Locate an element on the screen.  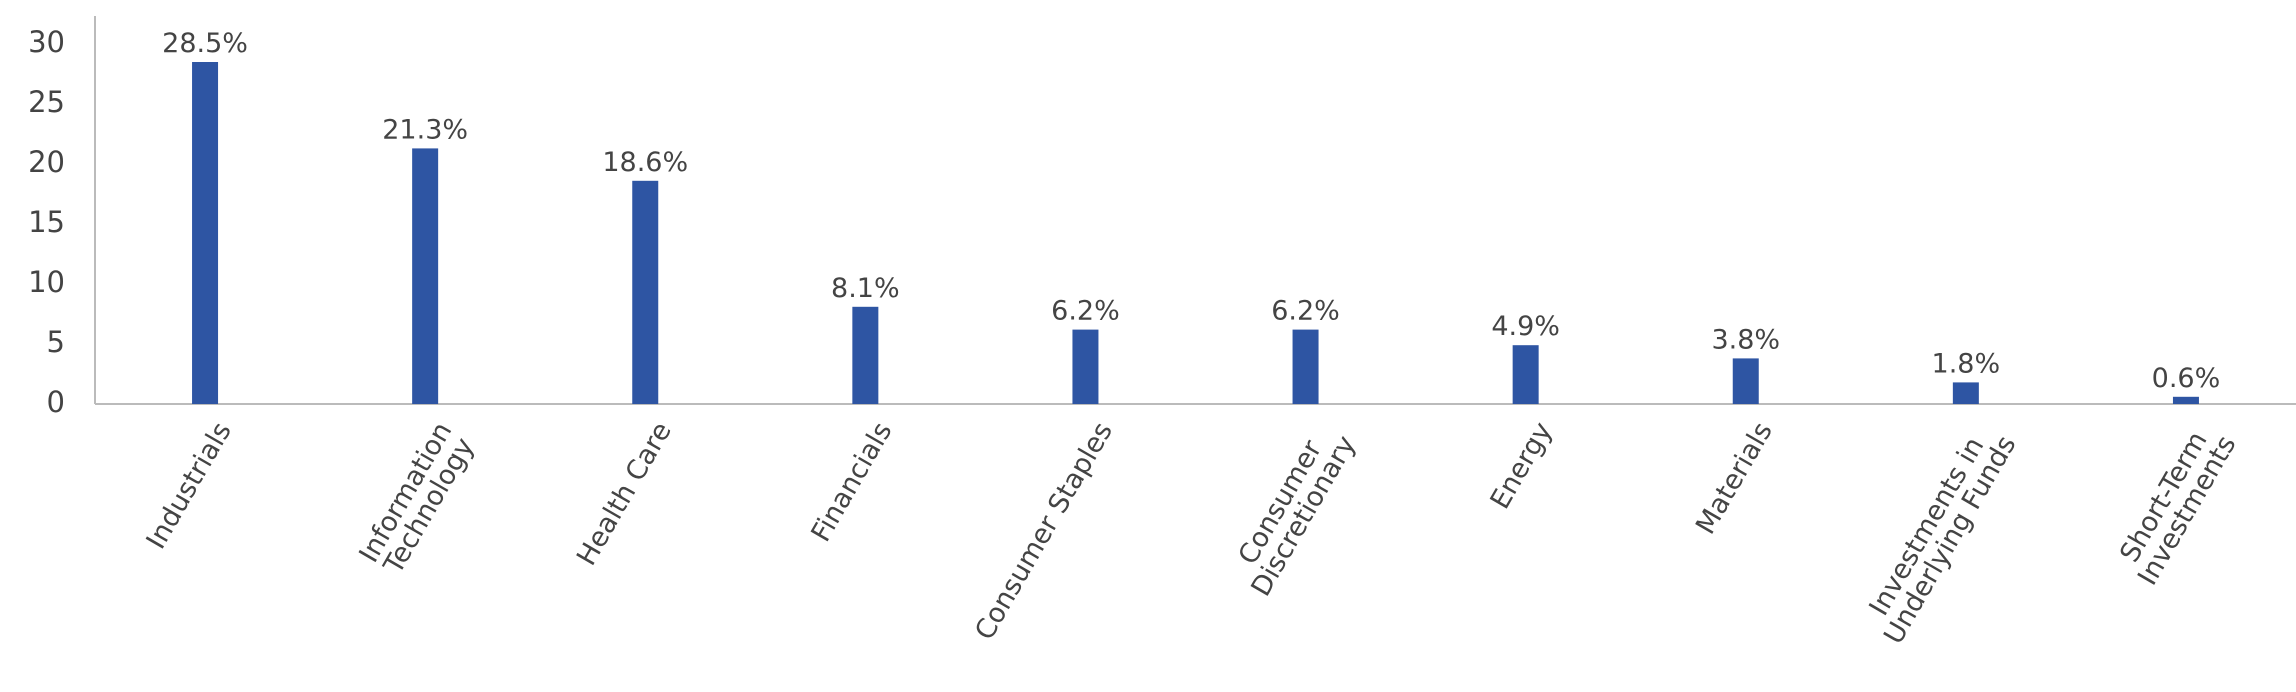
y-tick-label: 5 is located at coordinates (56, 342).